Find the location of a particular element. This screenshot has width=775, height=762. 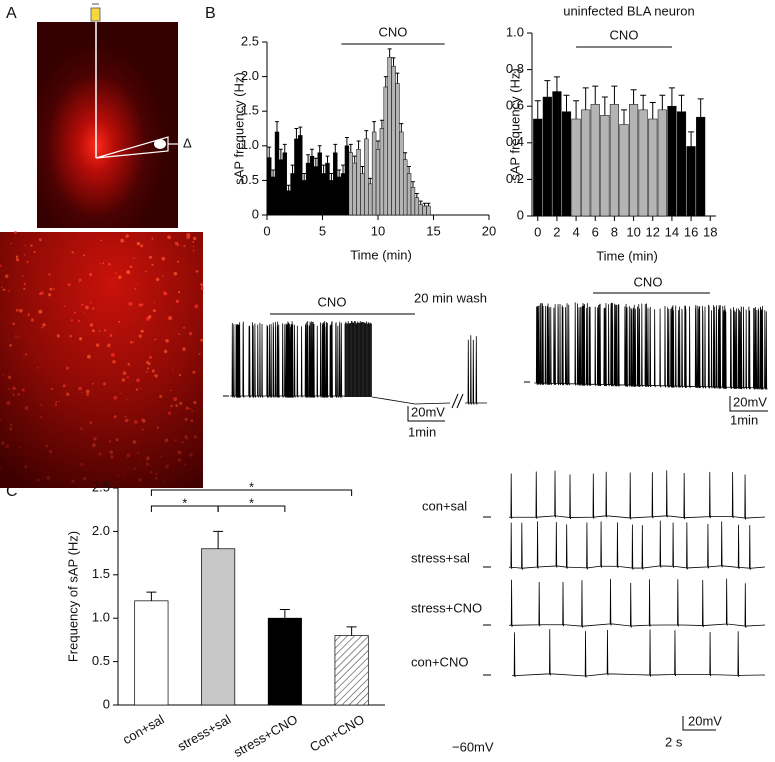

y-tick-label: 2.5 is located at coordinates (250, 40).